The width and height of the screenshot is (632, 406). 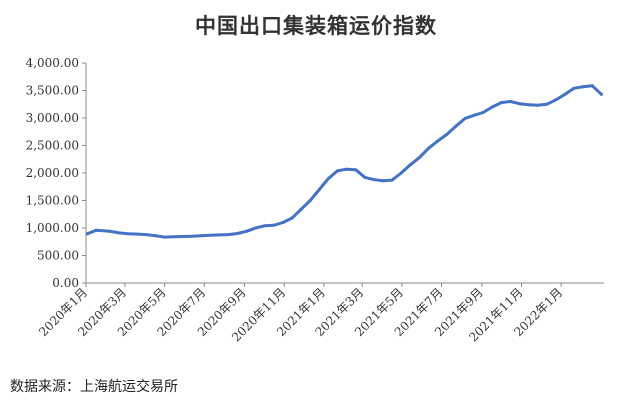 I want to click on y-tick-label: 3,000.00, so click(x=52, y=118).